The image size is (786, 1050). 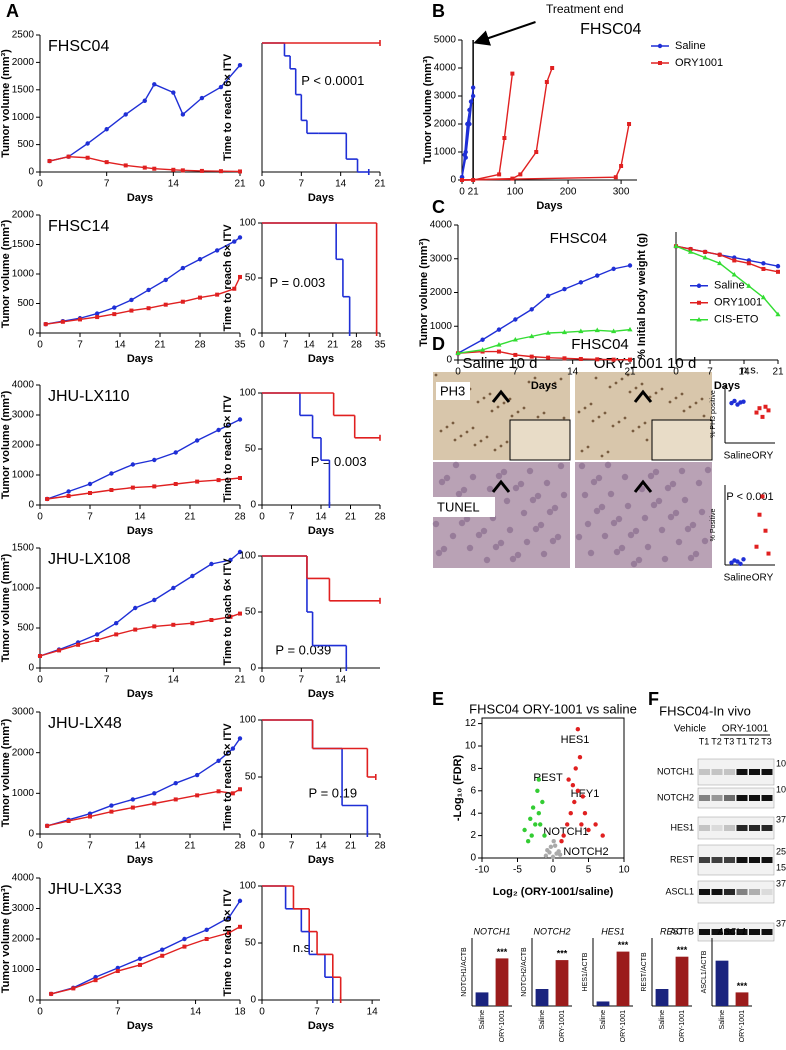 I want to click on blot-row-label: NOTCH1, so click(x=675, y=771).